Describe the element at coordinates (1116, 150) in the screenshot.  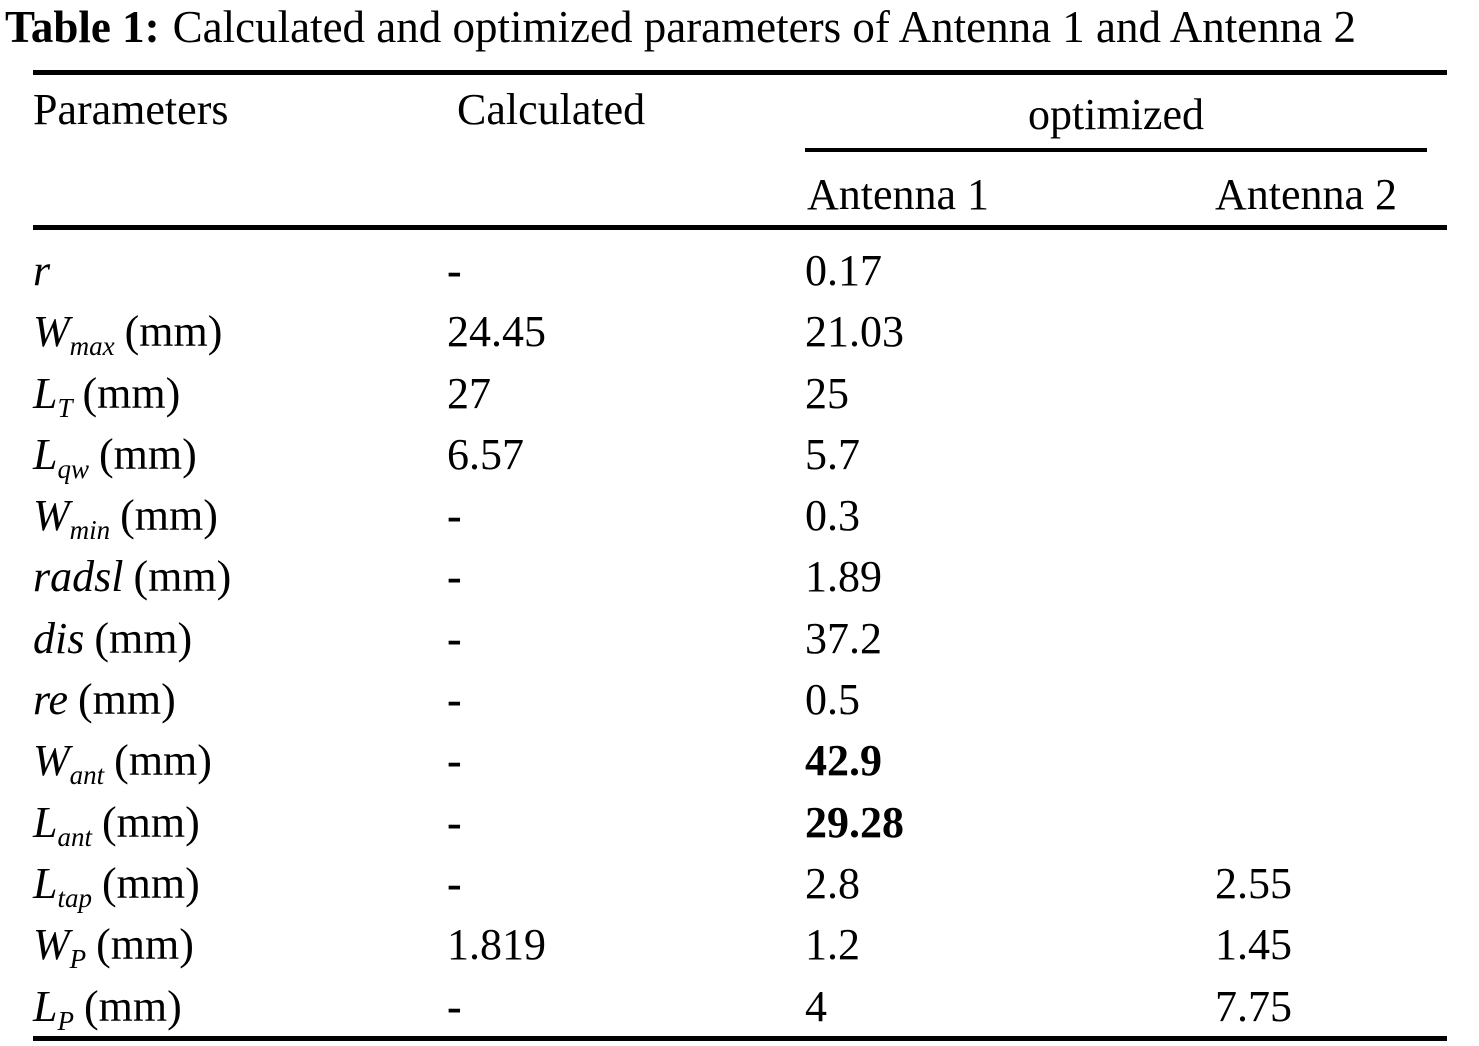
I see `optimized-span-rule` at that location.